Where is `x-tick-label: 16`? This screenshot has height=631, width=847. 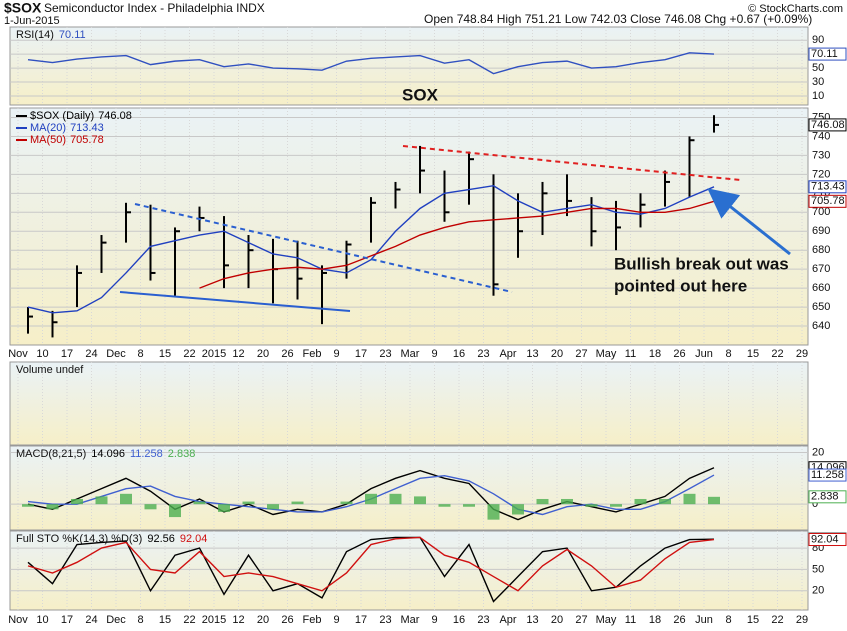 x-tick-label: 16 is located at coordinates (459, 620).